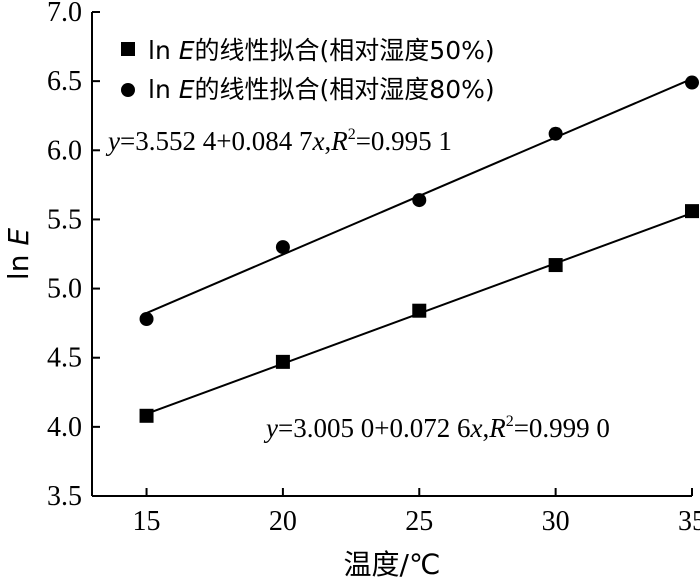  I want to click on x-axis-label: 温度/℃, so click(392, 564).